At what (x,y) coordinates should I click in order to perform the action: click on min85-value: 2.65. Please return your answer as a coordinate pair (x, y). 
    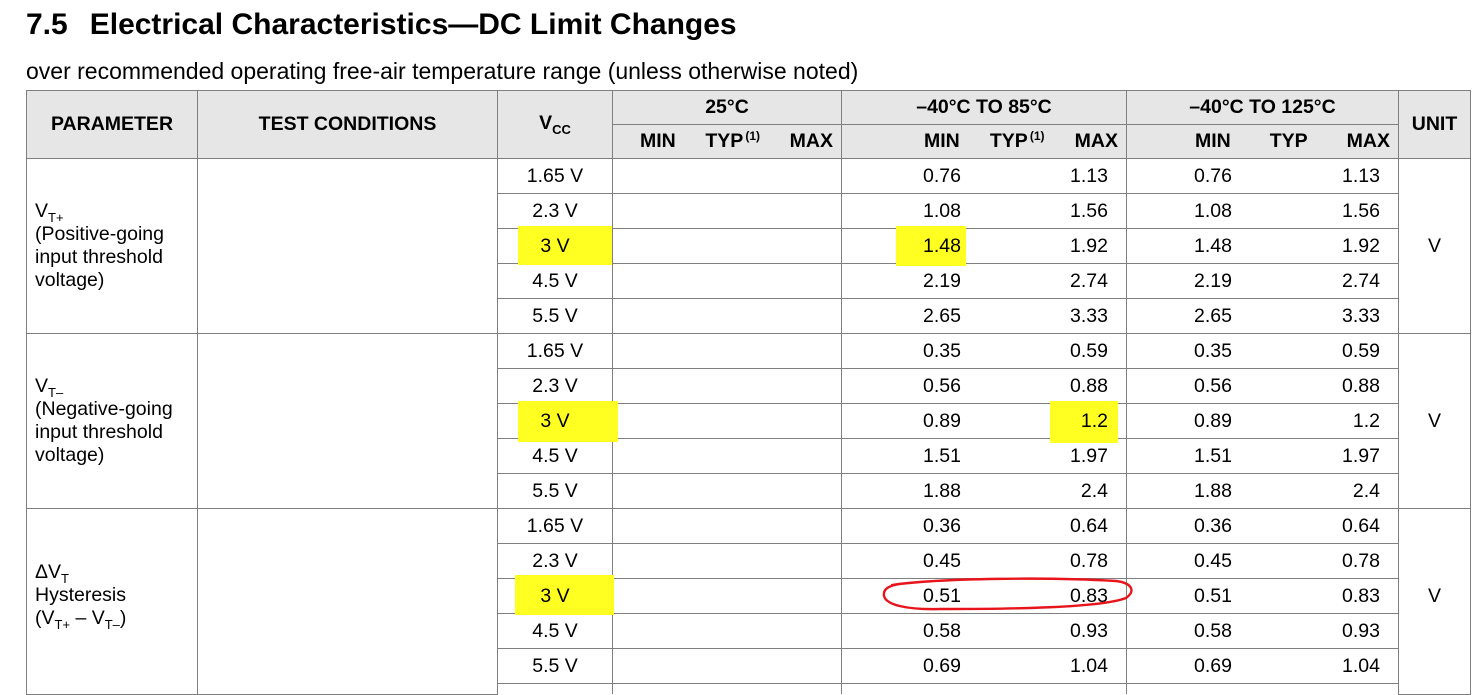
    Looking at the image, I should click on (942, 315).